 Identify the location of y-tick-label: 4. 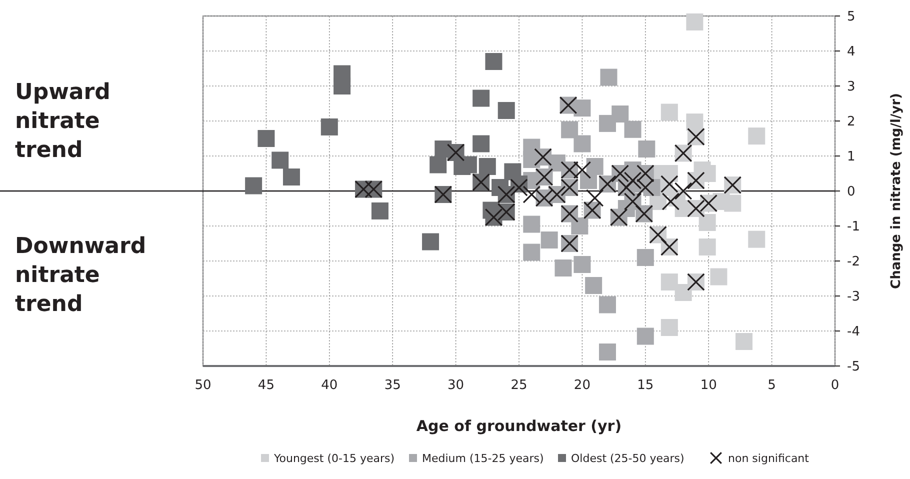
(851, 52).